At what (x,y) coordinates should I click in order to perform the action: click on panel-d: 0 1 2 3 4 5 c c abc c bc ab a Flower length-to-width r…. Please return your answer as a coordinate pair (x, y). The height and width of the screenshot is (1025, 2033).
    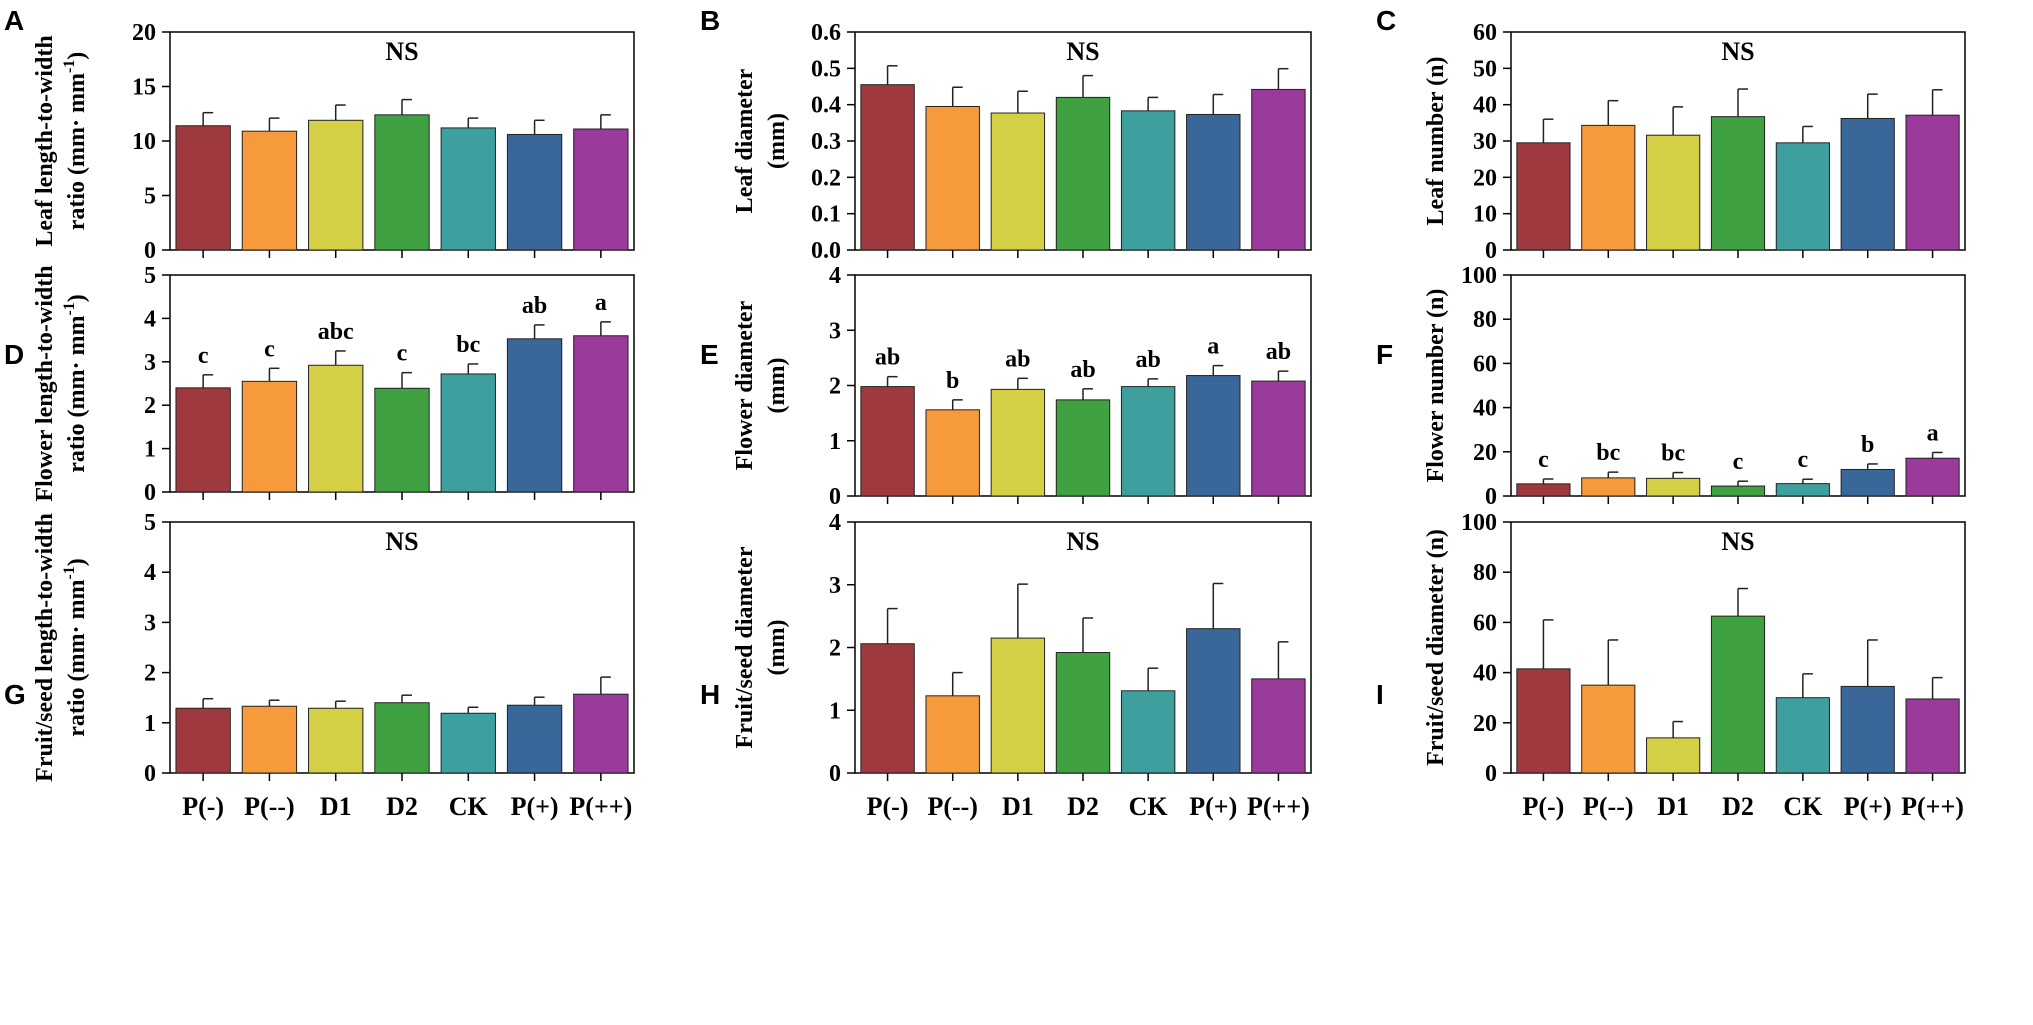
    Looking at the image, I should click on (333, 384).